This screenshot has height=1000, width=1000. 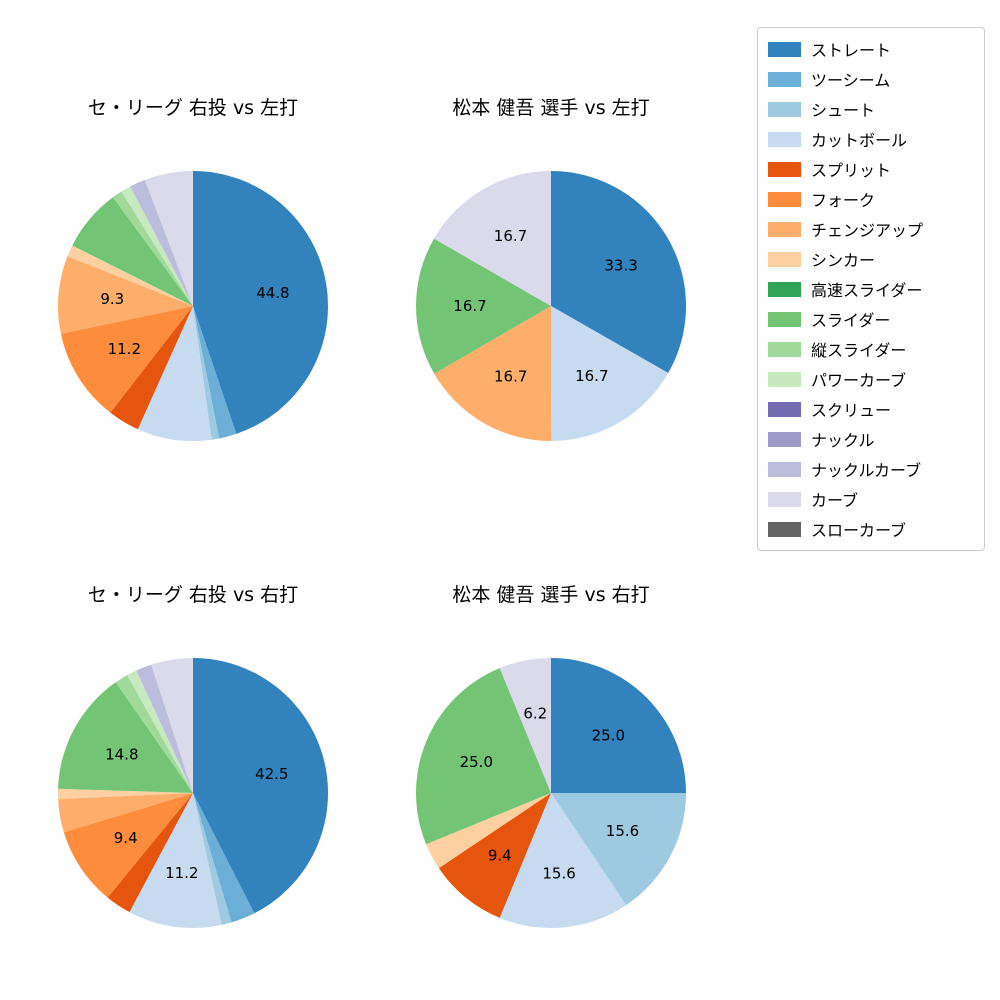 I want to click on chart-title-league-vs-right: セ・リーグ 右投 vs 右打, so click(x=193, y=595).